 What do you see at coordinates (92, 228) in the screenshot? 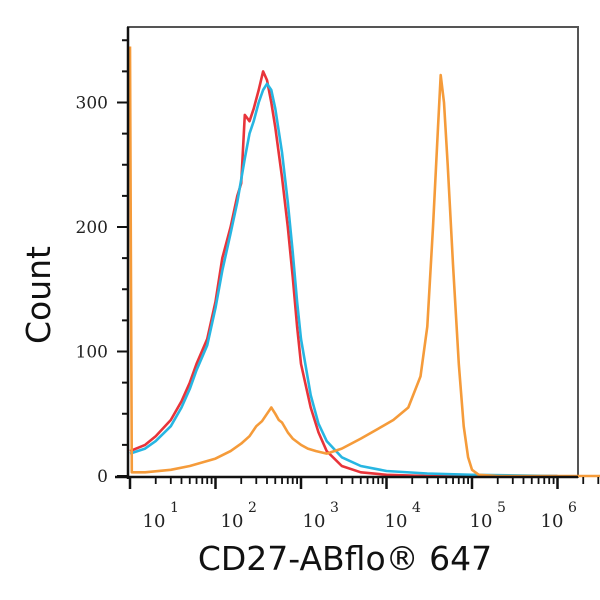
I see `y-tick-label: 200` at bounding box center [92, 228].